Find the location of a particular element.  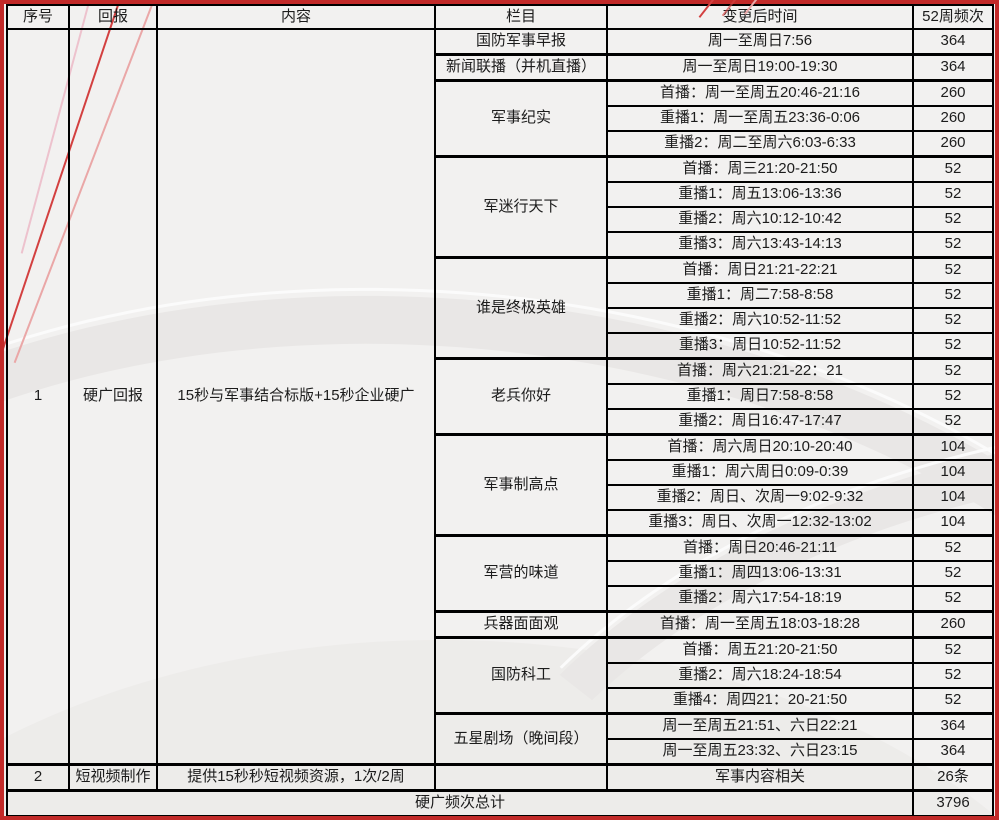

schedule-row: 军迷行天下 首播：周三21:20-21:50 52 is located at coordinates (500, 207).